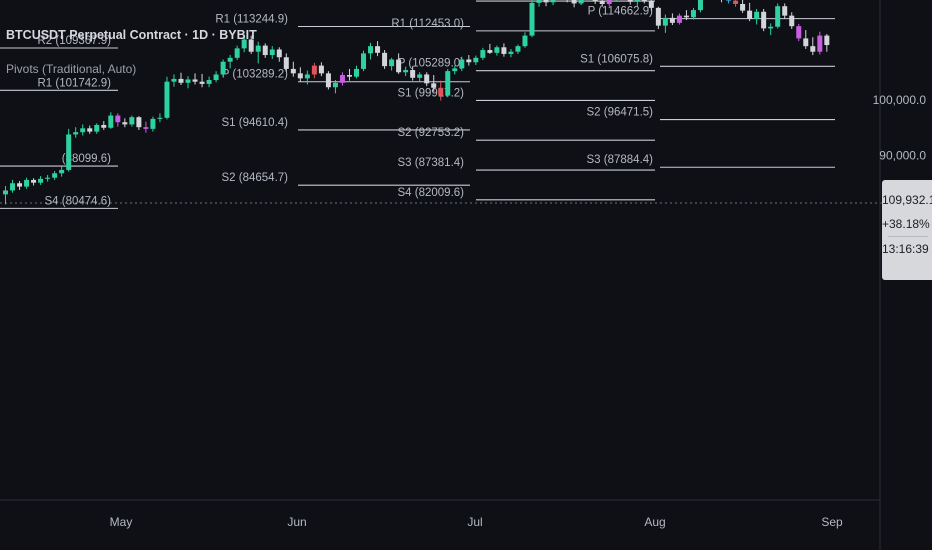 This screenshot has height=550, width=932. I want to click on time-tick-label: May, so click(121, 522).